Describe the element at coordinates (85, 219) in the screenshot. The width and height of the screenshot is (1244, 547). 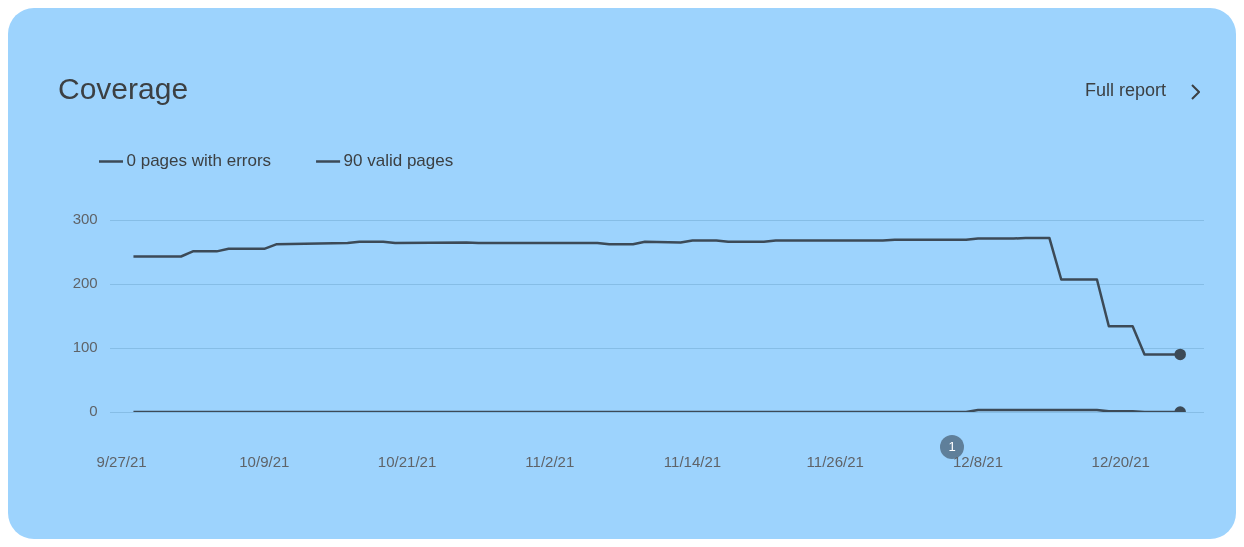
I see `y-tick-label: 300` at that location.